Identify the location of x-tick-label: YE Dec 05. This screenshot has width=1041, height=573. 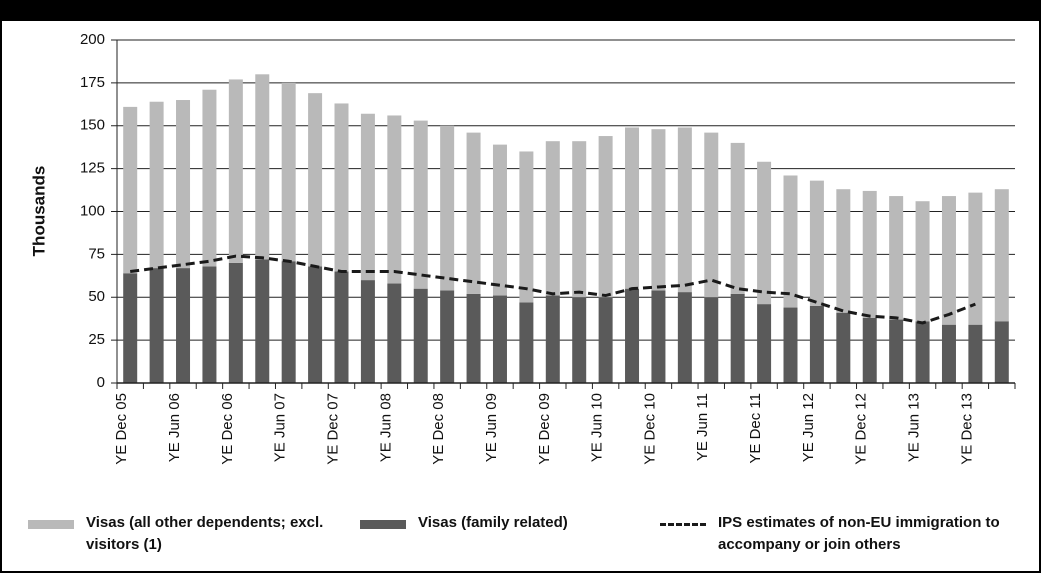
(121, 429).